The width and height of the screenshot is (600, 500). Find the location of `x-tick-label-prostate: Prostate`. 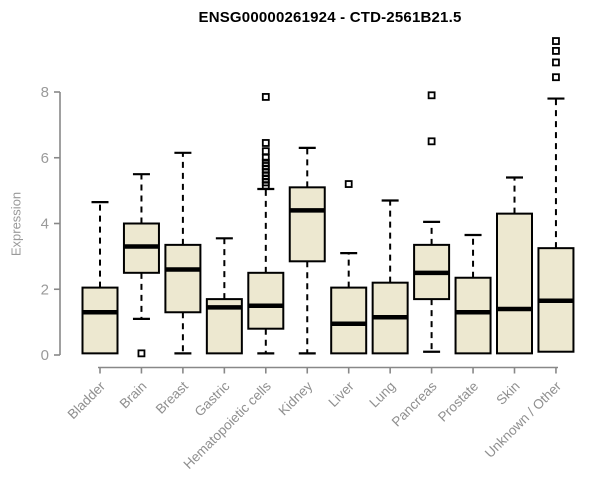

x-tick-label-prostate: Prostate is located at coordinates (458, 402).